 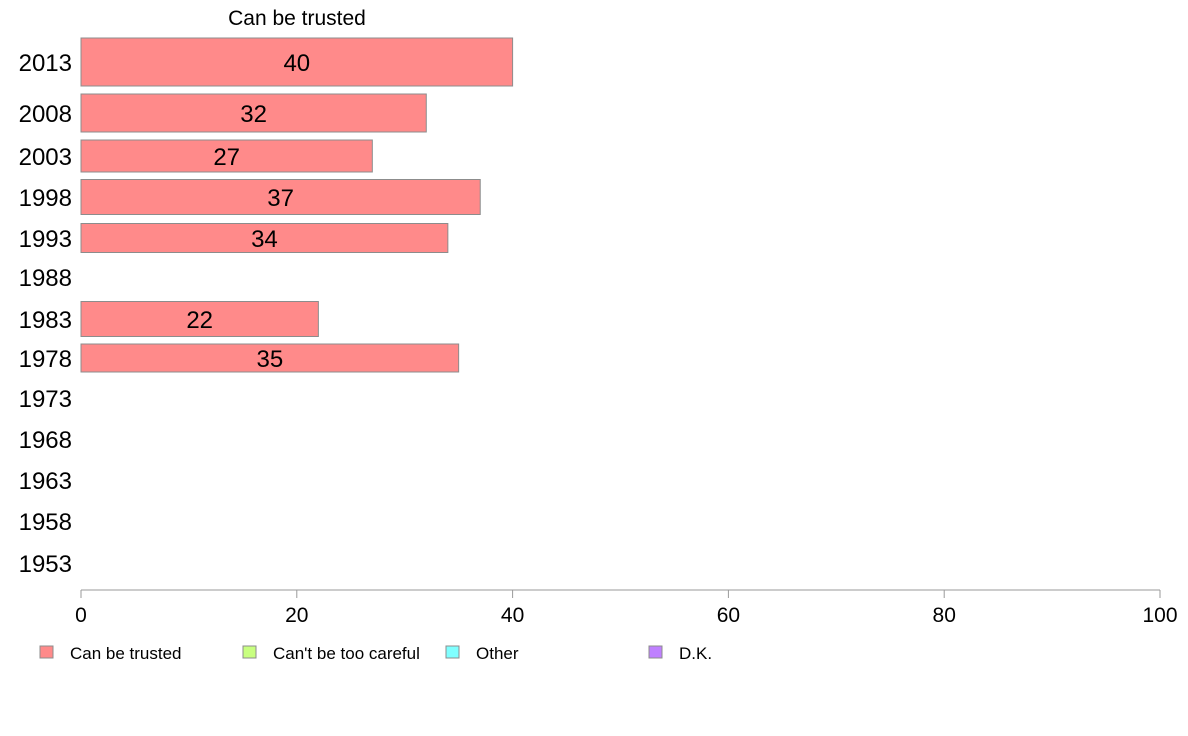 What do you see at coordinates (45, 522) in the screenshot?
I see `y-tick-label: 1958` at bounding box center [45, 522].